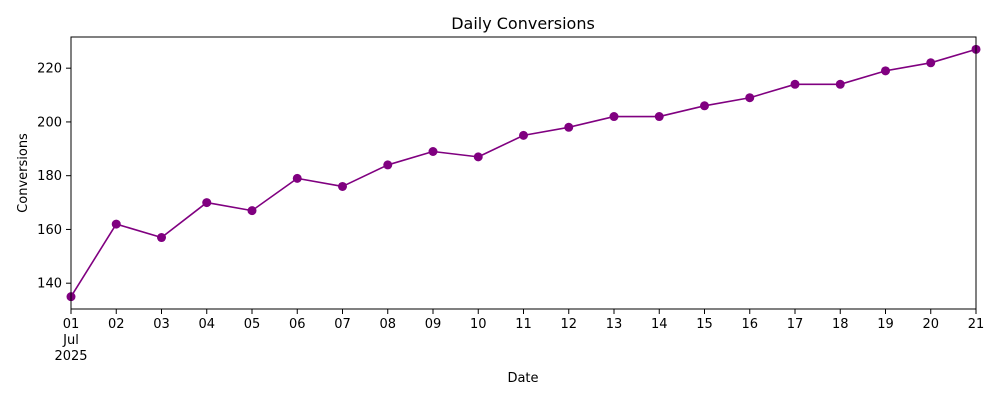  I want to click on y-tick-label: 180, so click(49, 176).